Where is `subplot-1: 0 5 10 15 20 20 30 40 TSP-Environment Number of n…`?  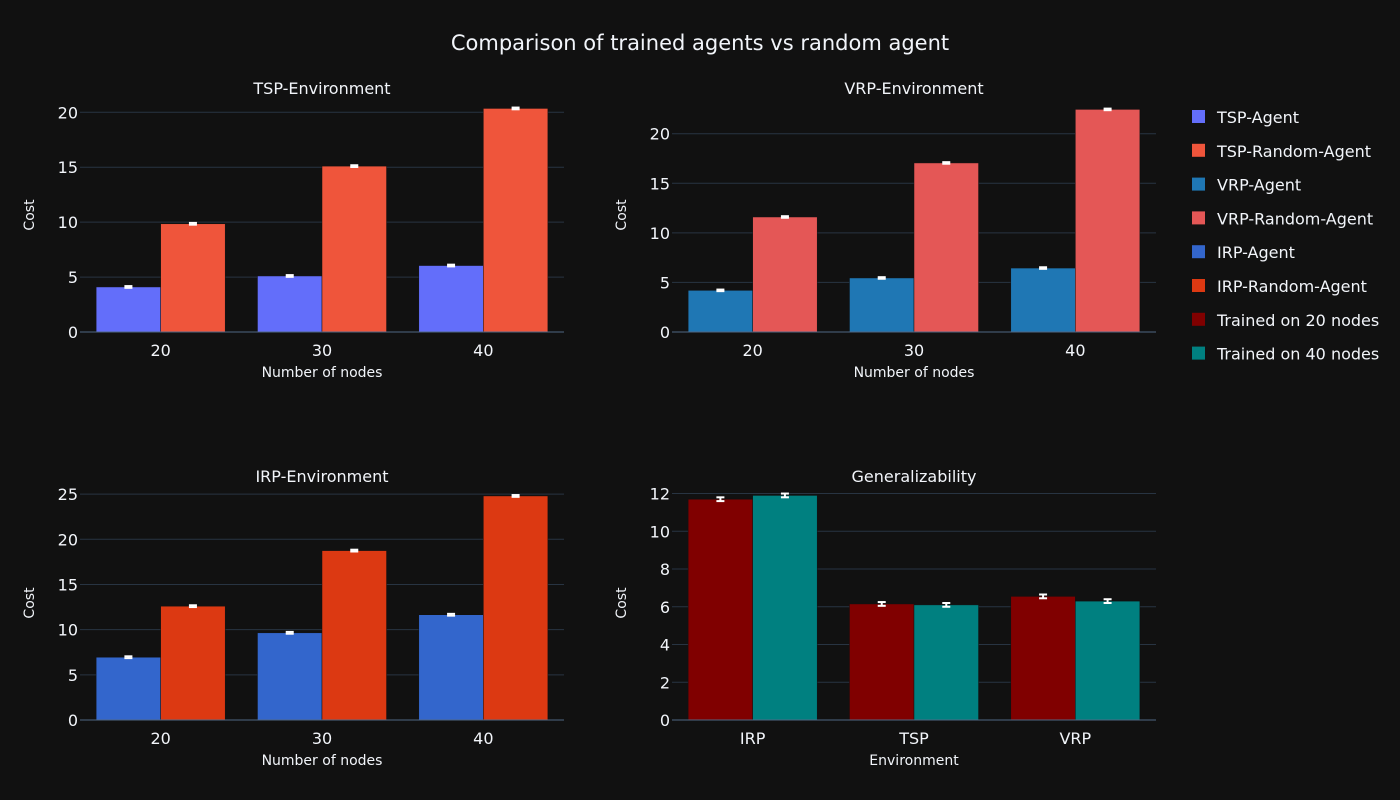 subplot-1: 0 5 10 15 20 20 30 40 TSP-Environment Number of n… is located at coordinates (293, 230).